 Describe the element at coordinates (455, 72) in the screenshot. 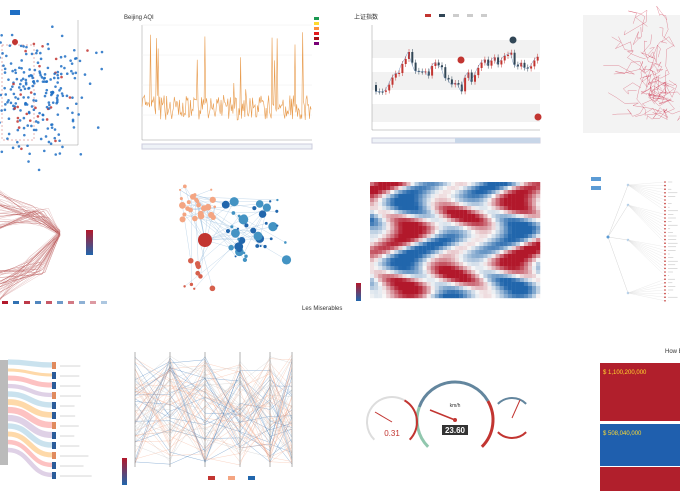

I see `ma-line` at that location.